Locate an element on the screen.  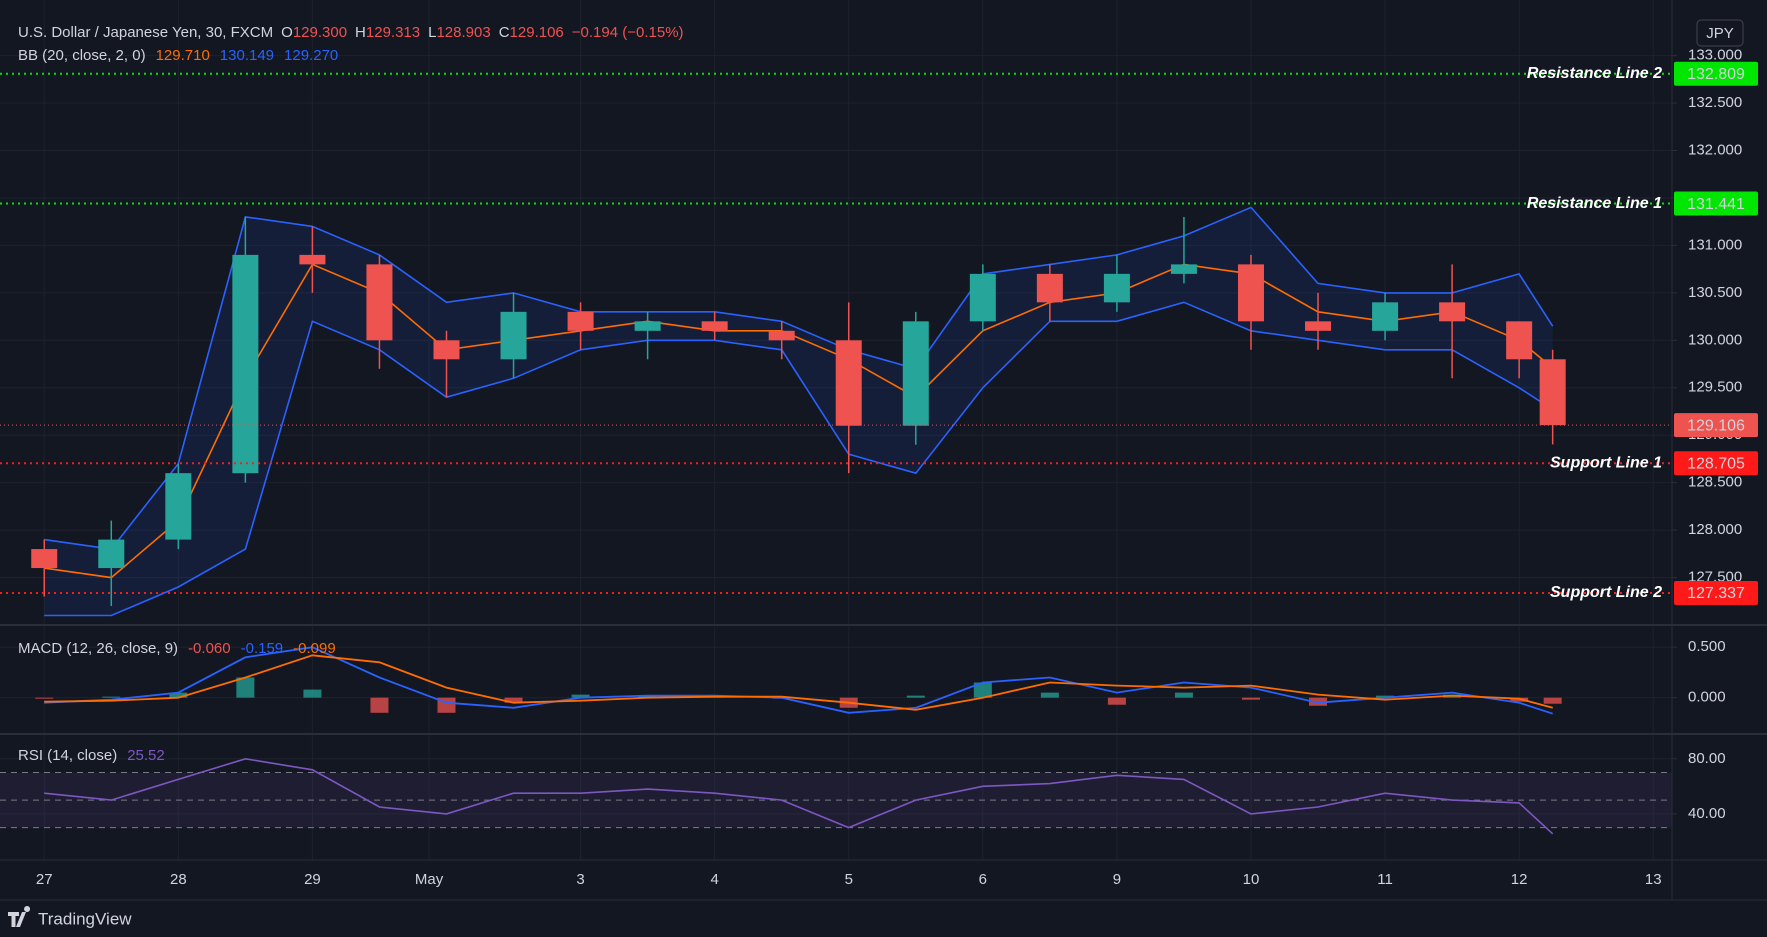
legend-text: 25.52 is located at coordinates (146, 755).